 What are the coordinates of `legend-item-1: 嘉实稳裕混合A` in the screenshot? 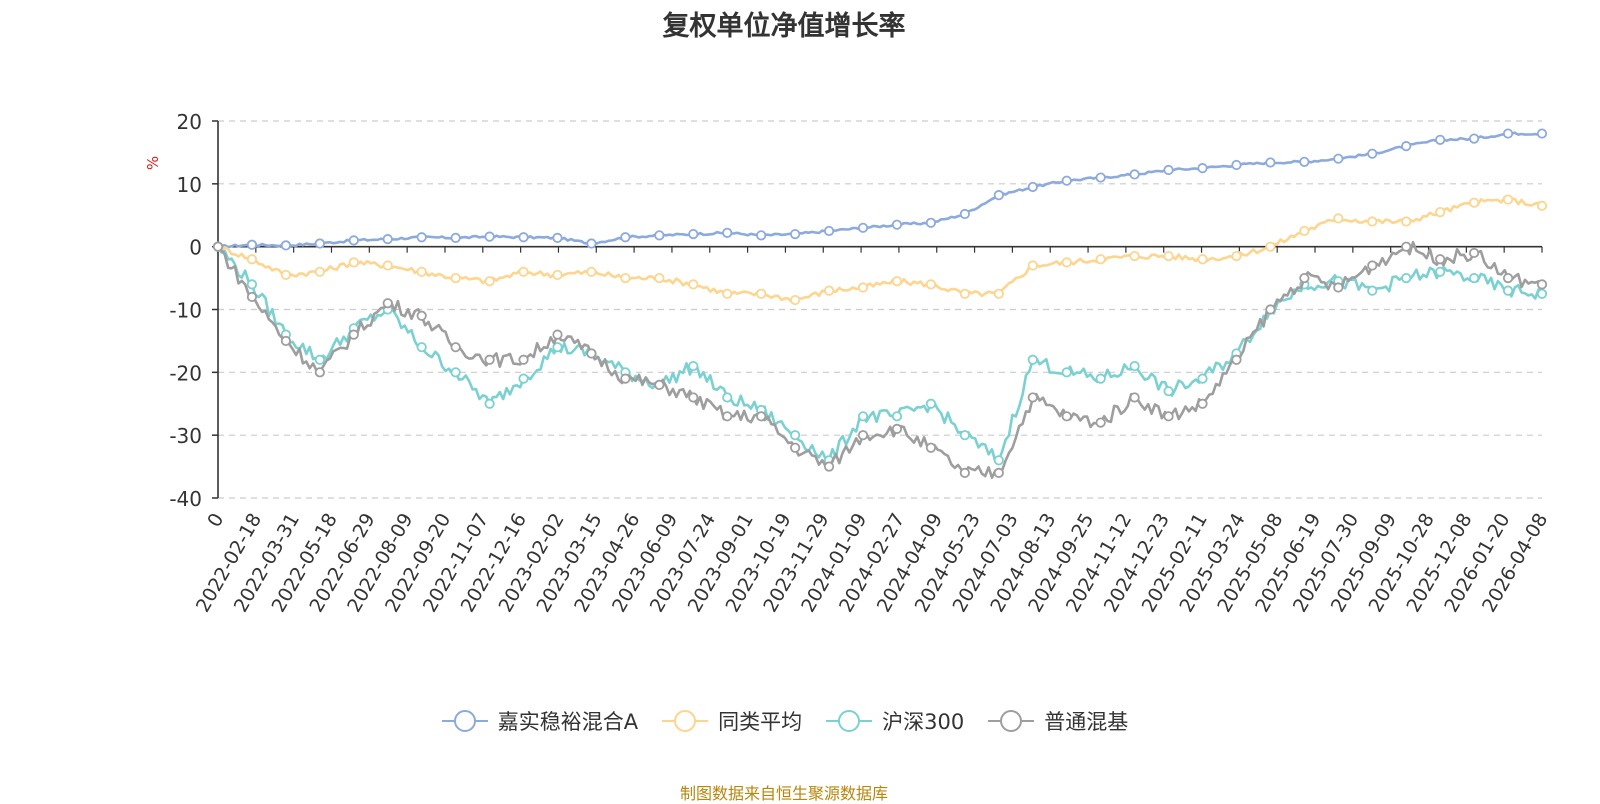 It's located at (539, 721).